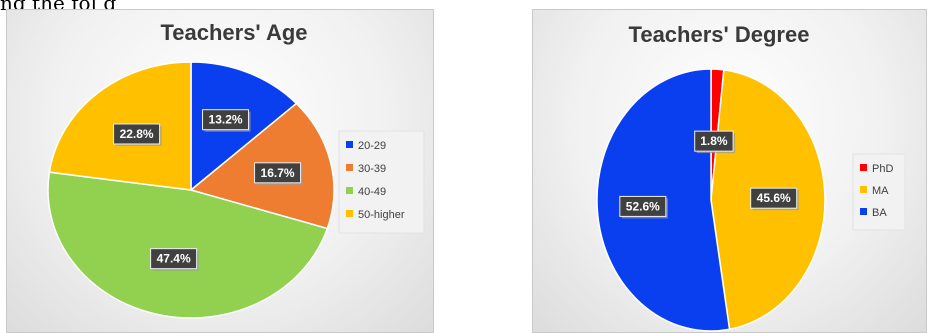  What do you see at coordinates (879, 213) in the screenshot?
I see `svg-text: BA` at bounding box center [879, 213].